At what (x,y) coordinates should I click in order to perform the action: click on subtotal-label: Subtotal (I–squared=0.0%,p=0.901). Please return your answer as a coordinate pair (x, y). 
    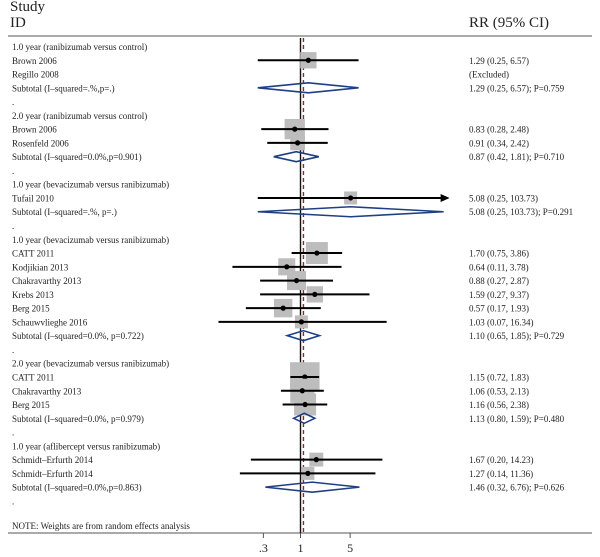
    Looking at the image, I should click on (77, 157).